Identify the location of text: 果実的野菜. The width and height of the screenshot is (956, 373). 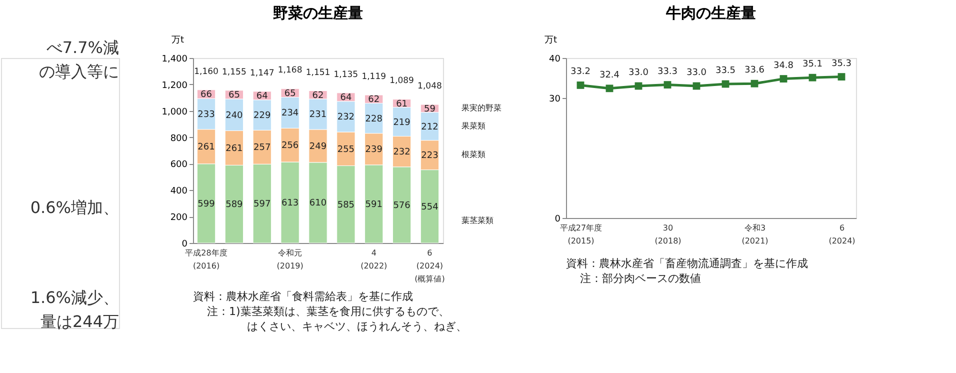
(482, 107).